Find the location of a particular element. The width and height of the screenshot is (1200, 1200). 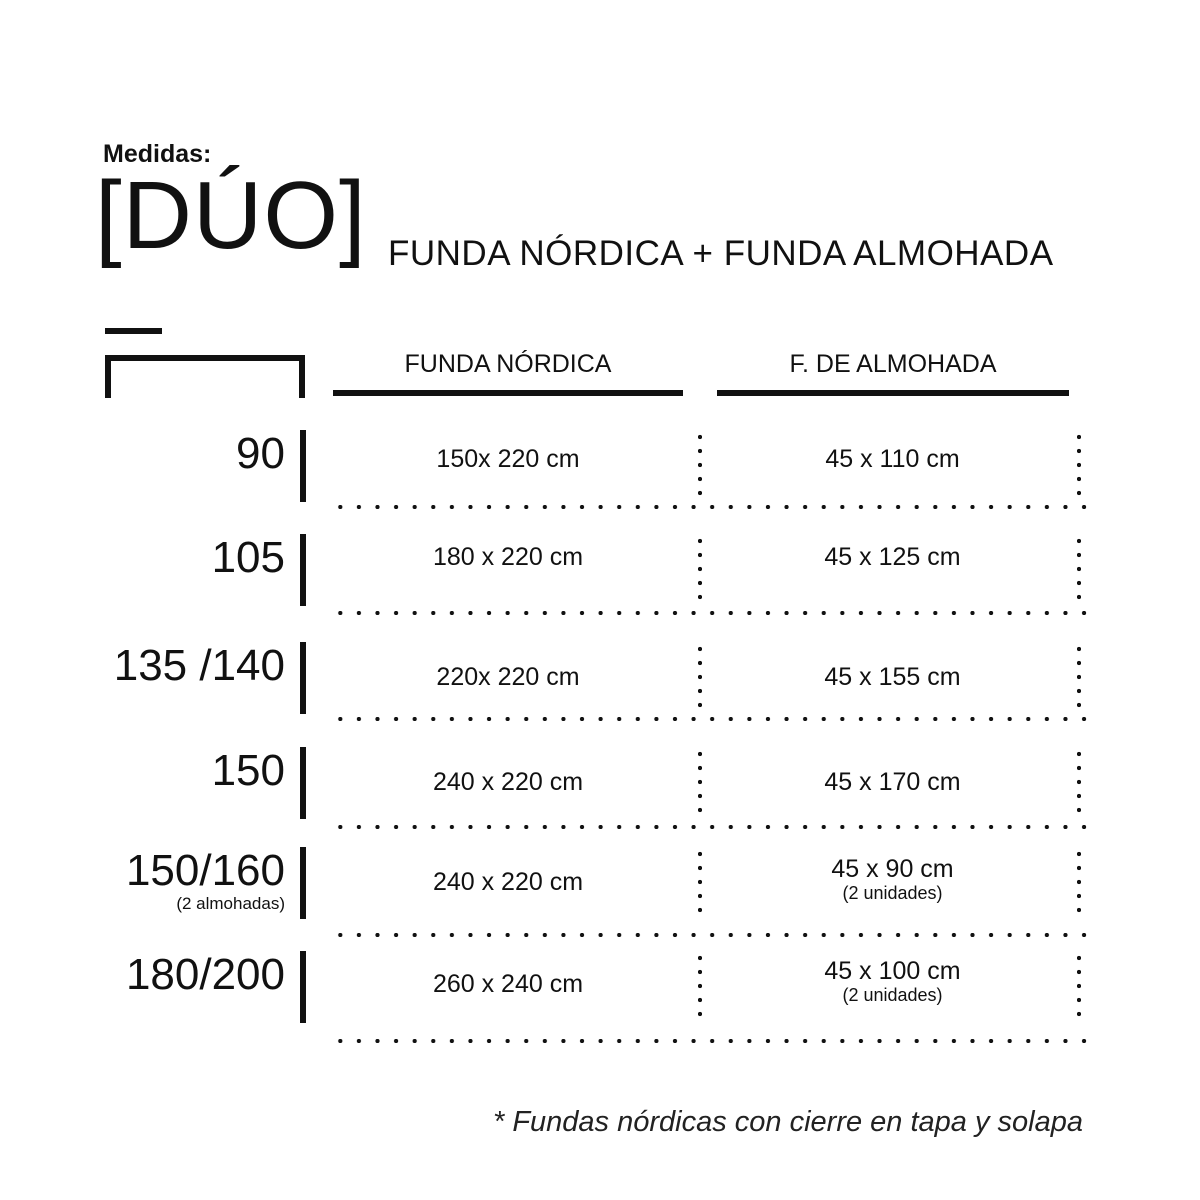

almohada-size-value: 45 x 100 cm is located at coordinates (892, 971).